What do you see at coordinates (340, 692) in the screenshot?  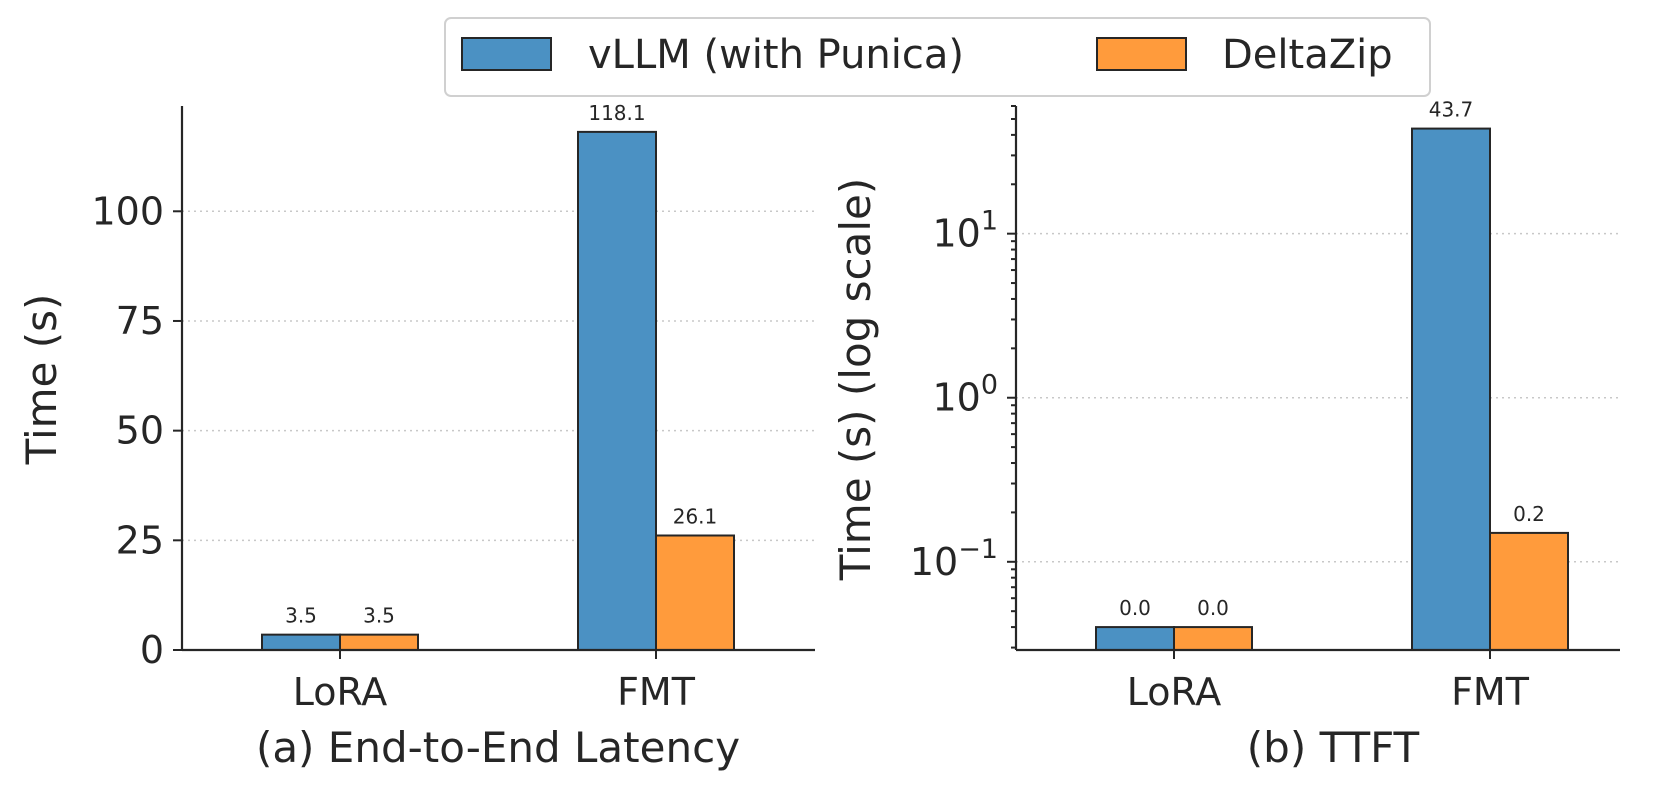 I see `chart-a-category-label: LoRA` at bounding box center [340, 692].